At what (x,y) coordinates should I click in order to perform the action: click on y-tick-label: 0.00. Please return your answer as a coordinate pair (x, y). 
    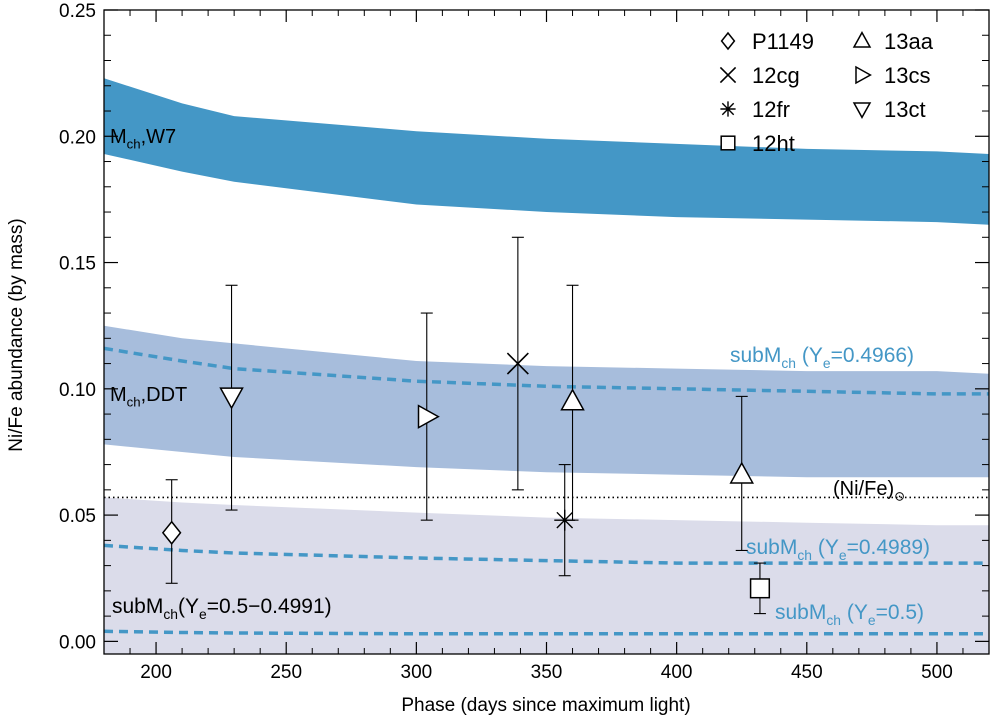
    Looking at the image, I should click on (77, 642).